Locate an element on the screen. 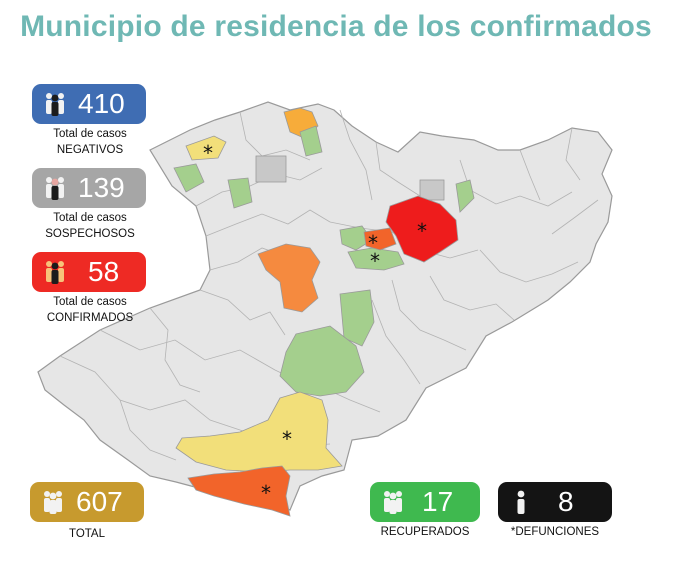 The image size is (691, 582). region-orange is located at coordinates (289, 278).